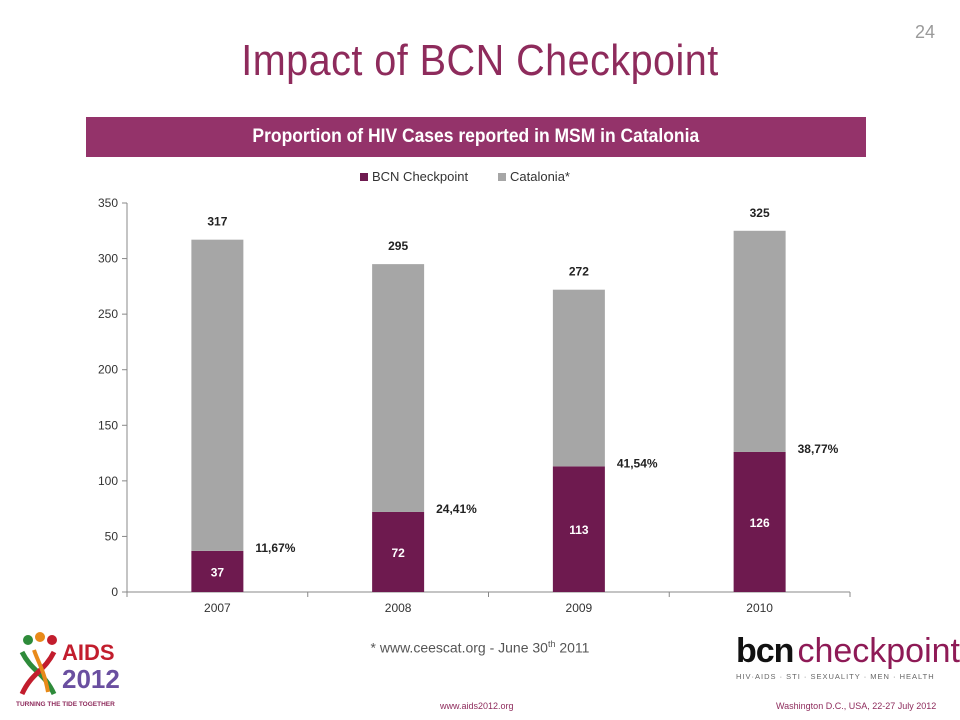 The width and height of the screenshot is (960, 720). I want to click on footer-location: Washington D.C., USA, 22-27 July 2012, so click(856, 706).